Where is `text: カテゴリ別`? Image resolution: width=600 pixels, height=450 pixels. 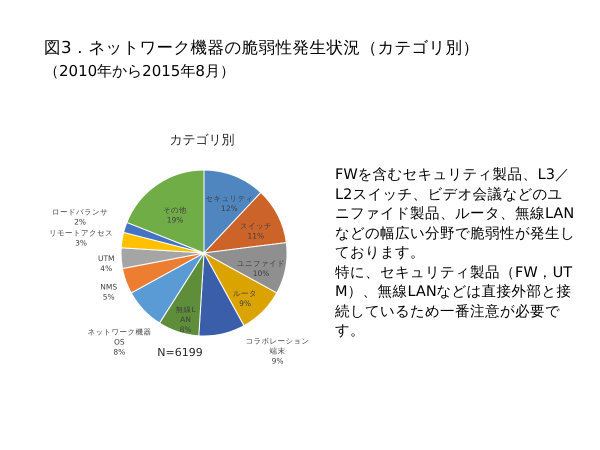
text: カテゴリ別 is located at coordinates (202, 140).